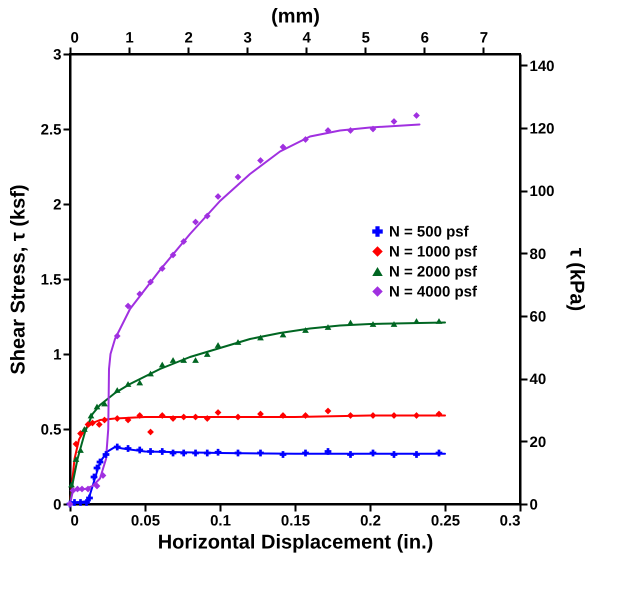  Describe the element at coordinates (433, 292) in the screenshot. I see `legend-label: N = 4000 psf` at that location.